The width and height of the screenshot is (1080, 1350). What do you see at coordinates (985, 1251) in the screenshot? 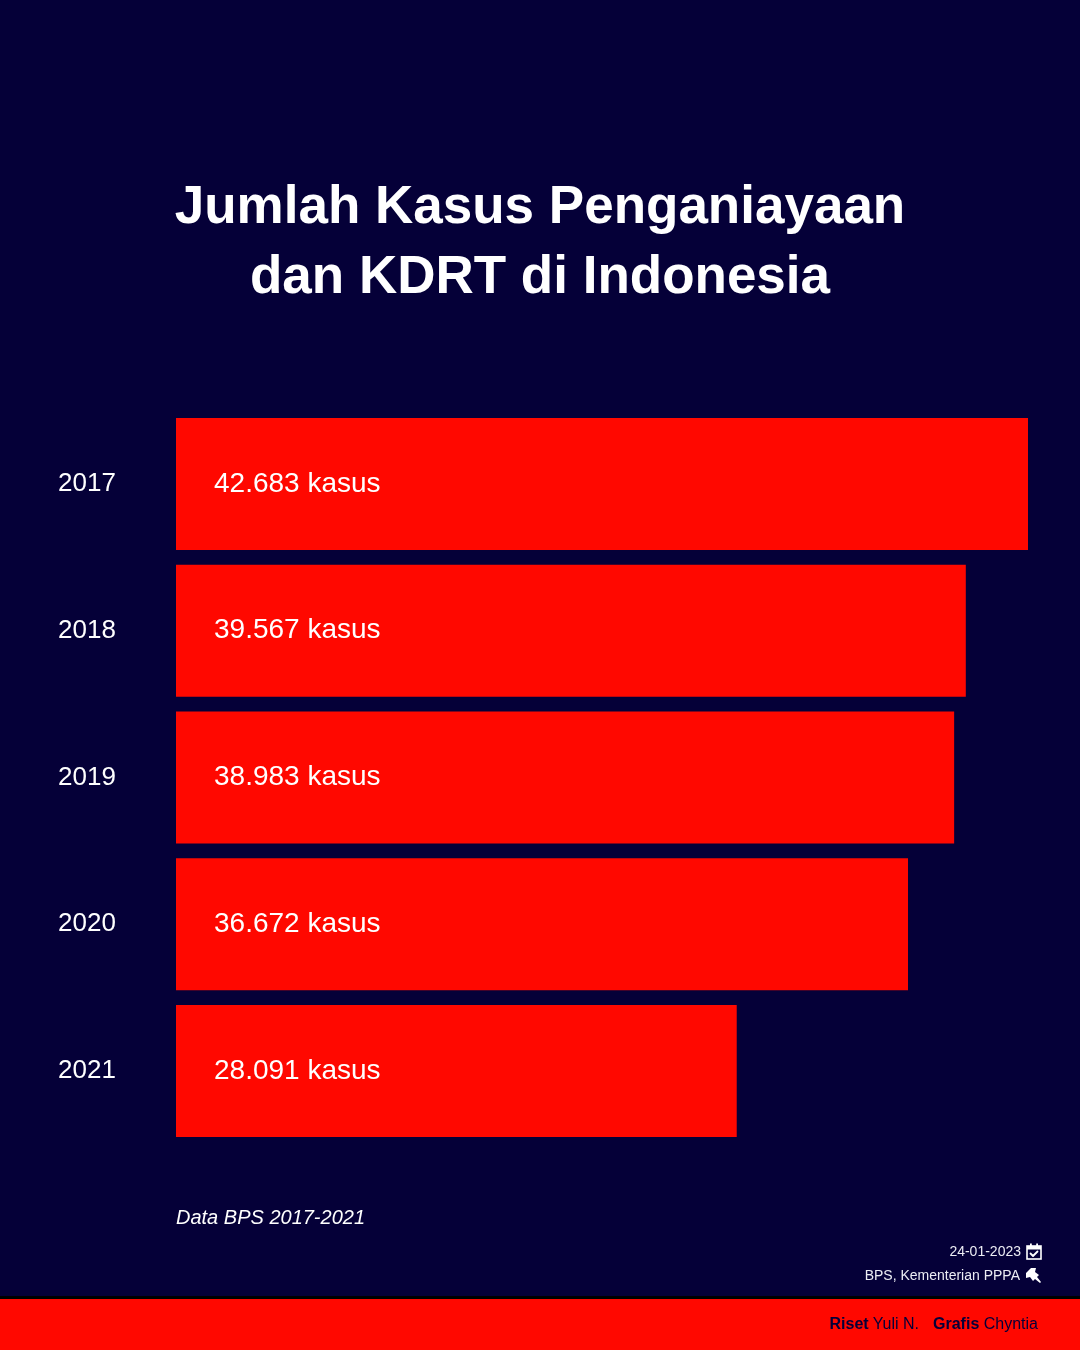
I see `text: 24-01-2023` at bounding box center [985, 1251].